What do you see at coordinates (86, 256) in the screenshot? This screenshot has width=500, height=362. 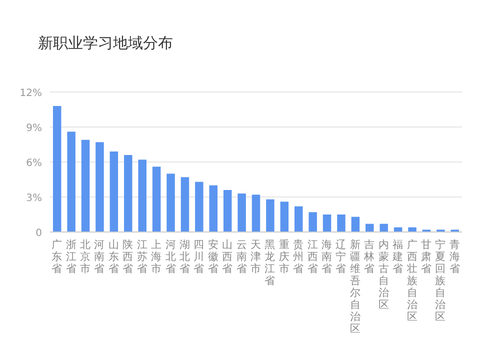 I see `x-tick-label: 北京市` at bounding box center [86, 256].